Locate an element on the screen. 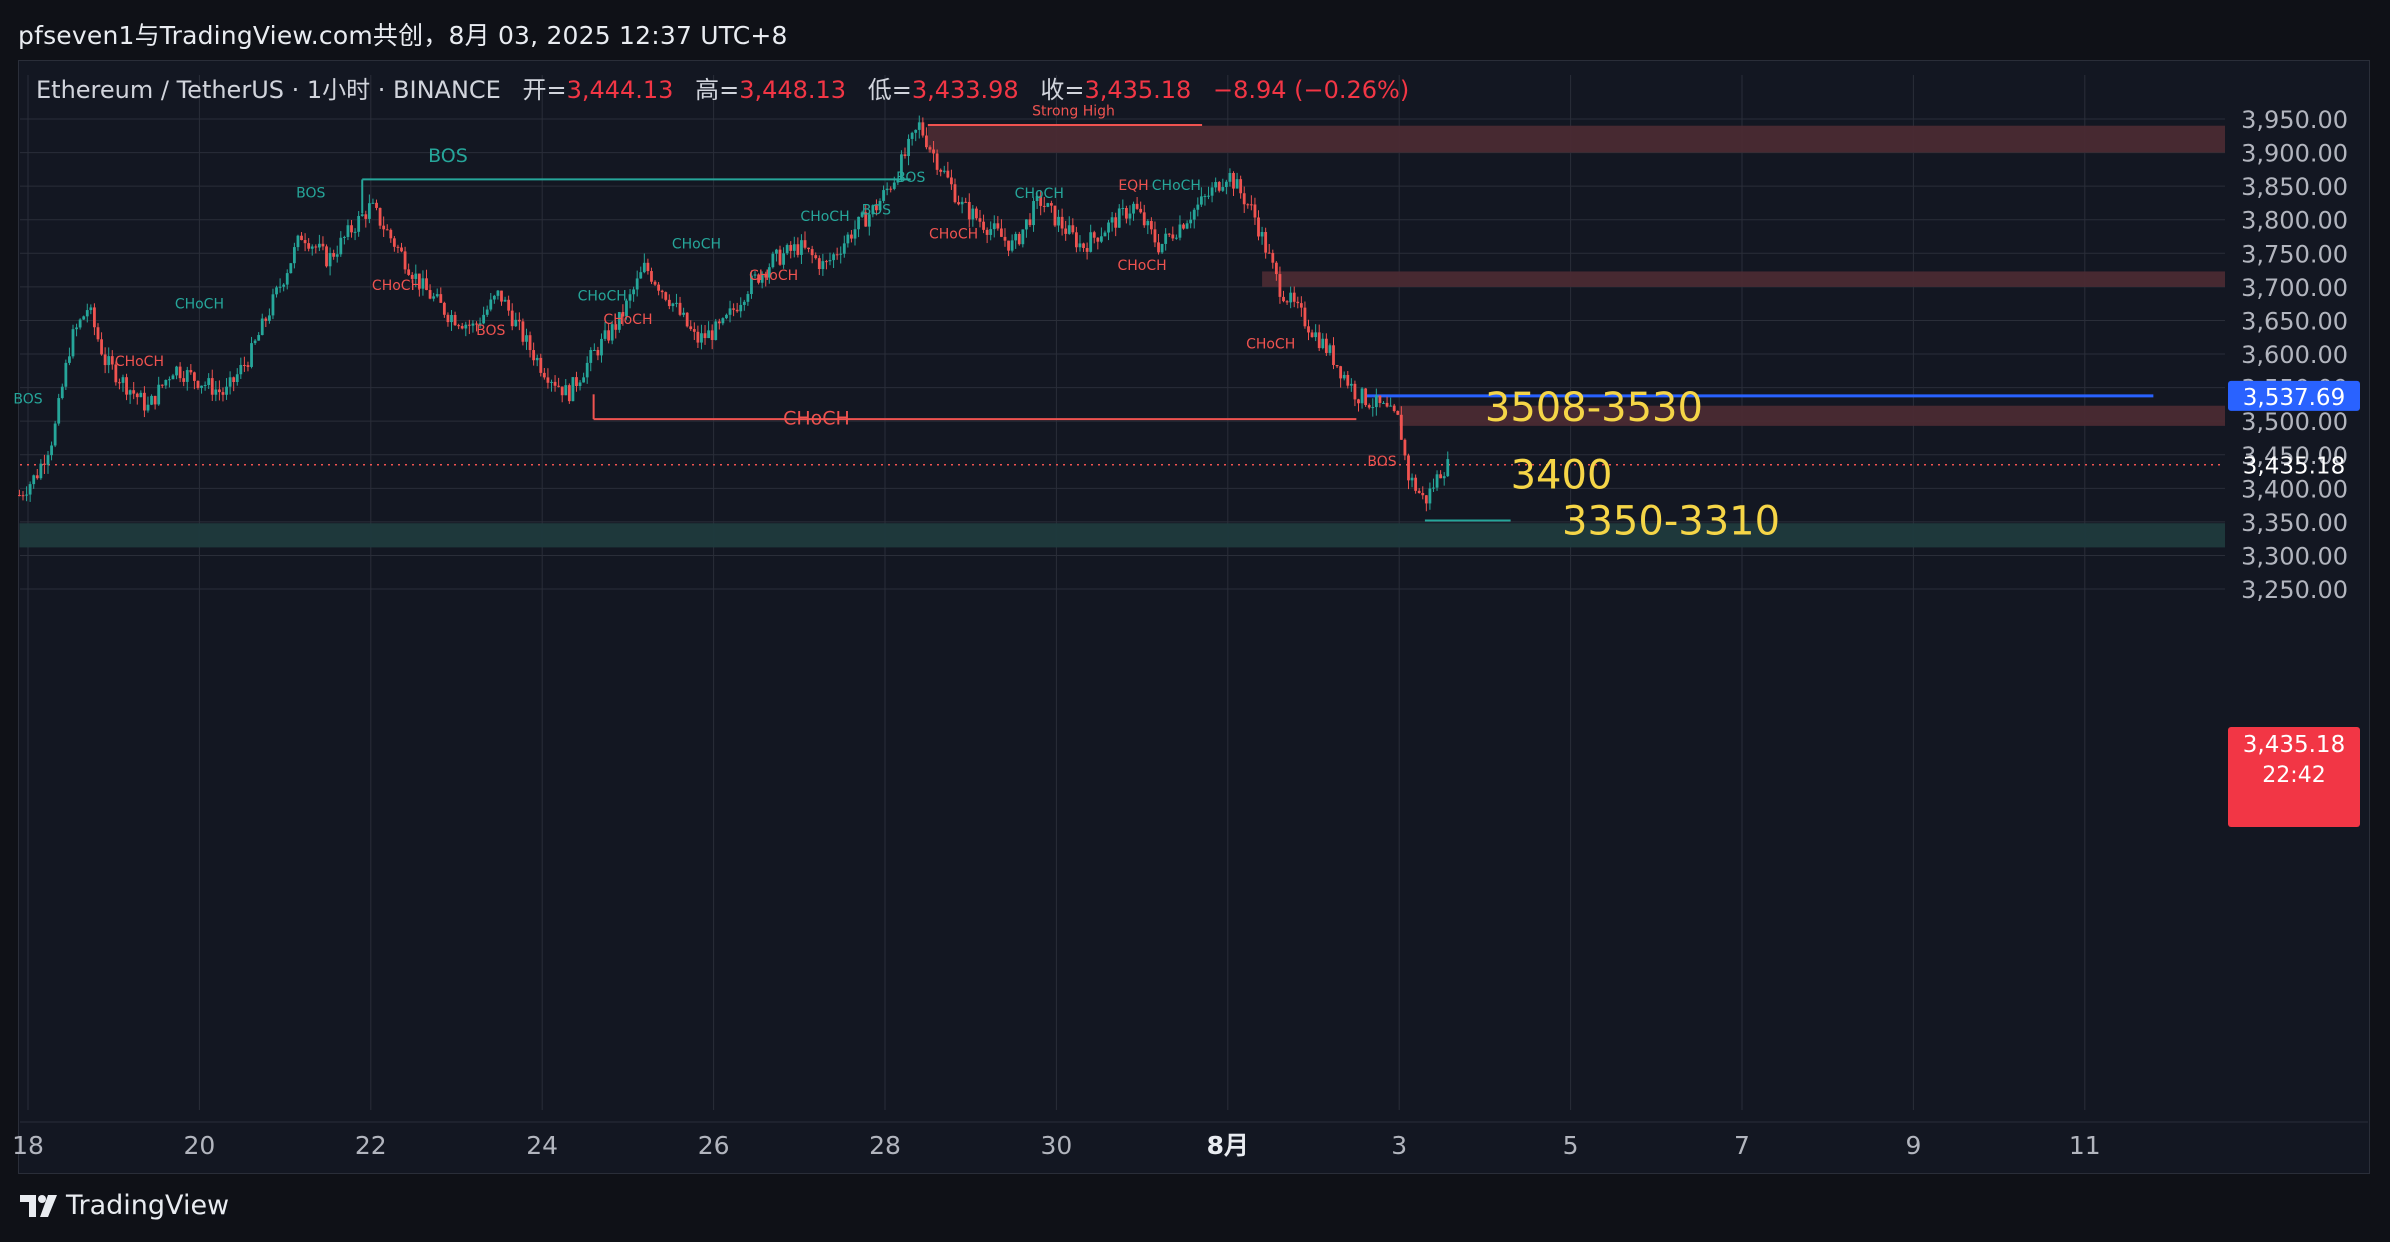  tradingview-logo-icon is located at coordinates (38, 1205).